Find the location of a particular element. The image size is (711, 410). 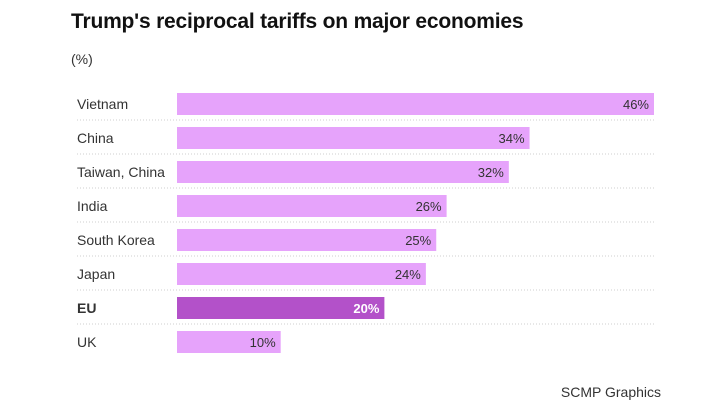

data-label: 10% is located at coordinates (263, 342).